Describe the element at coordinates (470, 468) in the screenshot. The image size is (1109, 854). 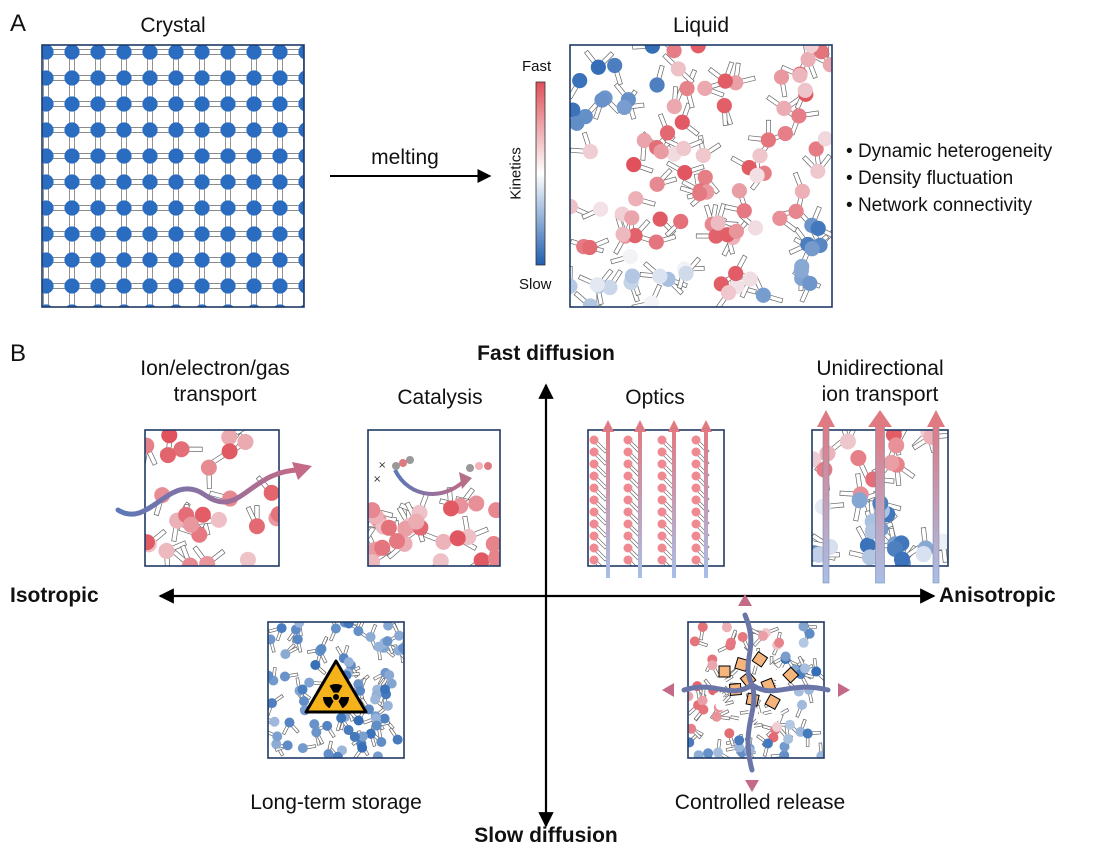
I see `molecule` at that location.